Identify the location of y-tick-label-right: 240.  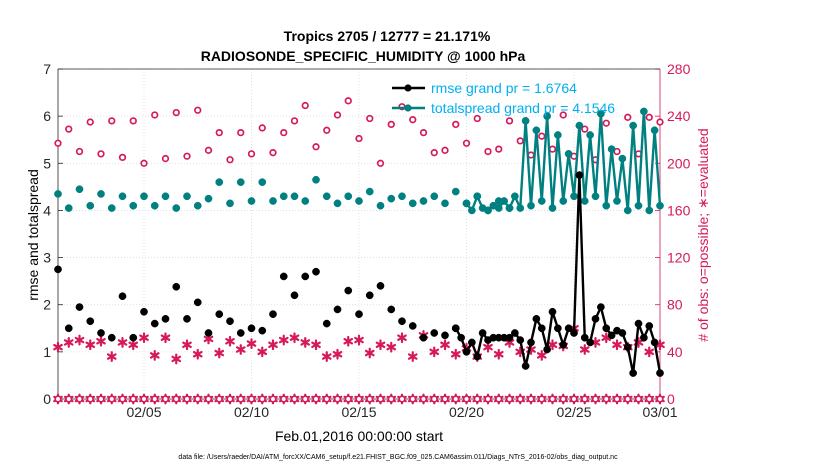
(679, 116).